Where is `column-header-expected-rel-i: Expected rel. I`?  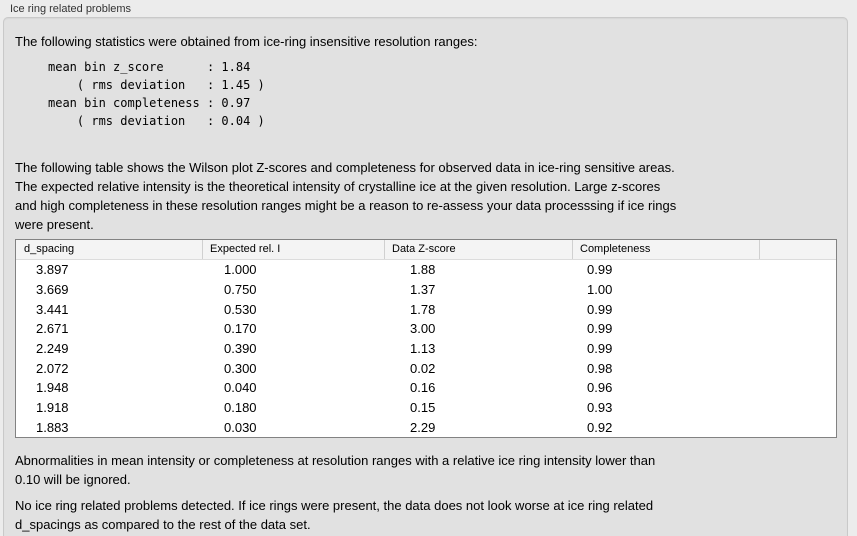
column-header-expected-rel-i: Expected rel. I is located at coordinates (293, 249).